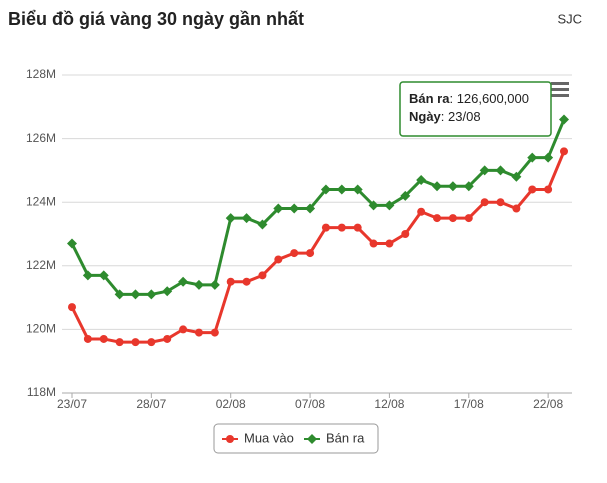  I want to click on tooltip-text: : 126,600,000, so click(489, 98).